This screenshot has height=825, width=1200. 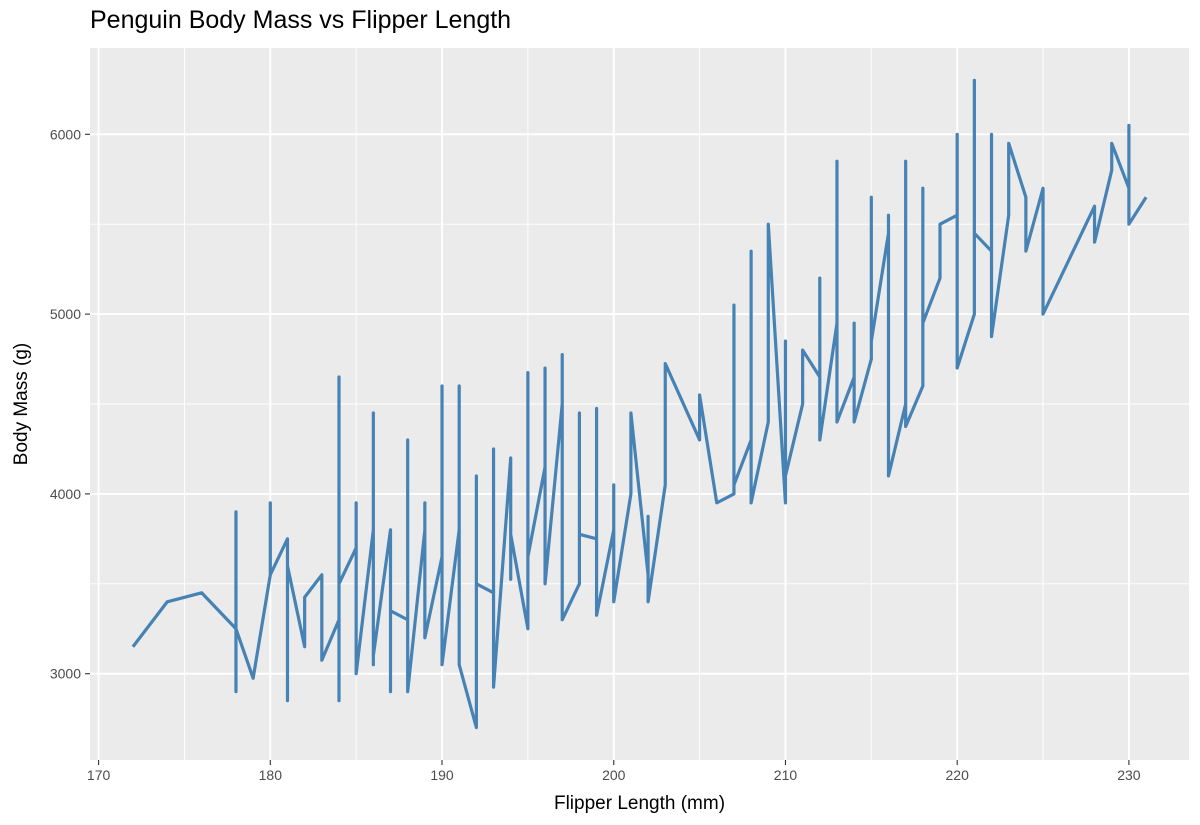 What do you see at coordinates (1129, 775) in the screenshot?
I see `x-tick-label: 230` at bounding box center [1129, 775].